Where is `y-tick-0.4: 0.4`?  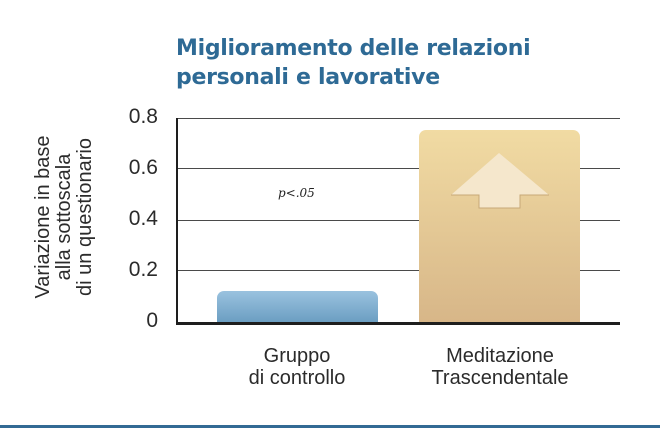 y-tick-0.4: 0.4 is located at coordinates (143, 218).